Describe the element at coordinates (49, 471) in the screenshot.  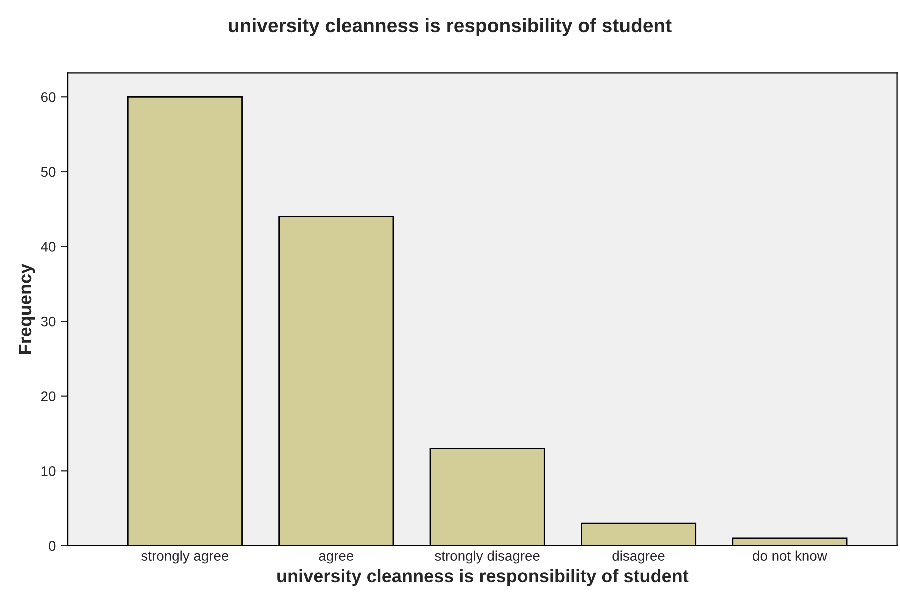
I see `y-tick-label: 10` at that location.